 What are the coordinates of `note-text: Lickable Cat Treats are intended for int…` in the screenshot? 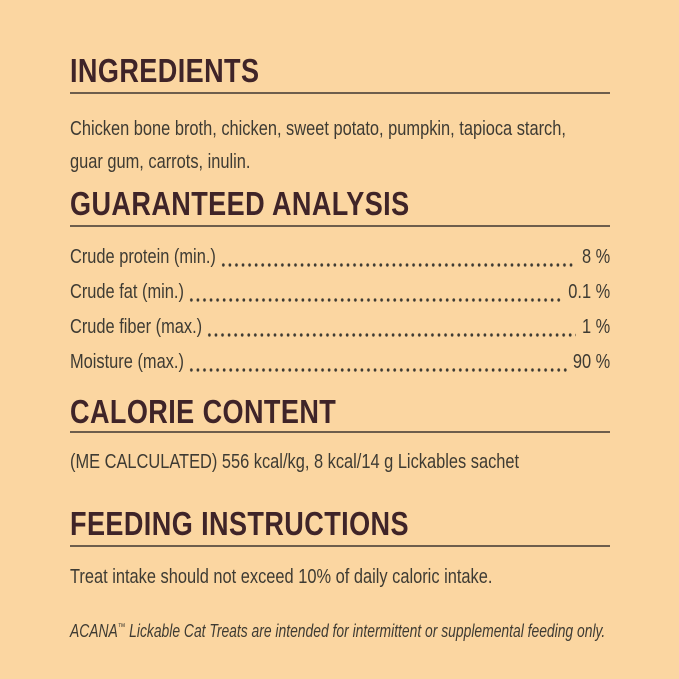 It's located at (365, 631).